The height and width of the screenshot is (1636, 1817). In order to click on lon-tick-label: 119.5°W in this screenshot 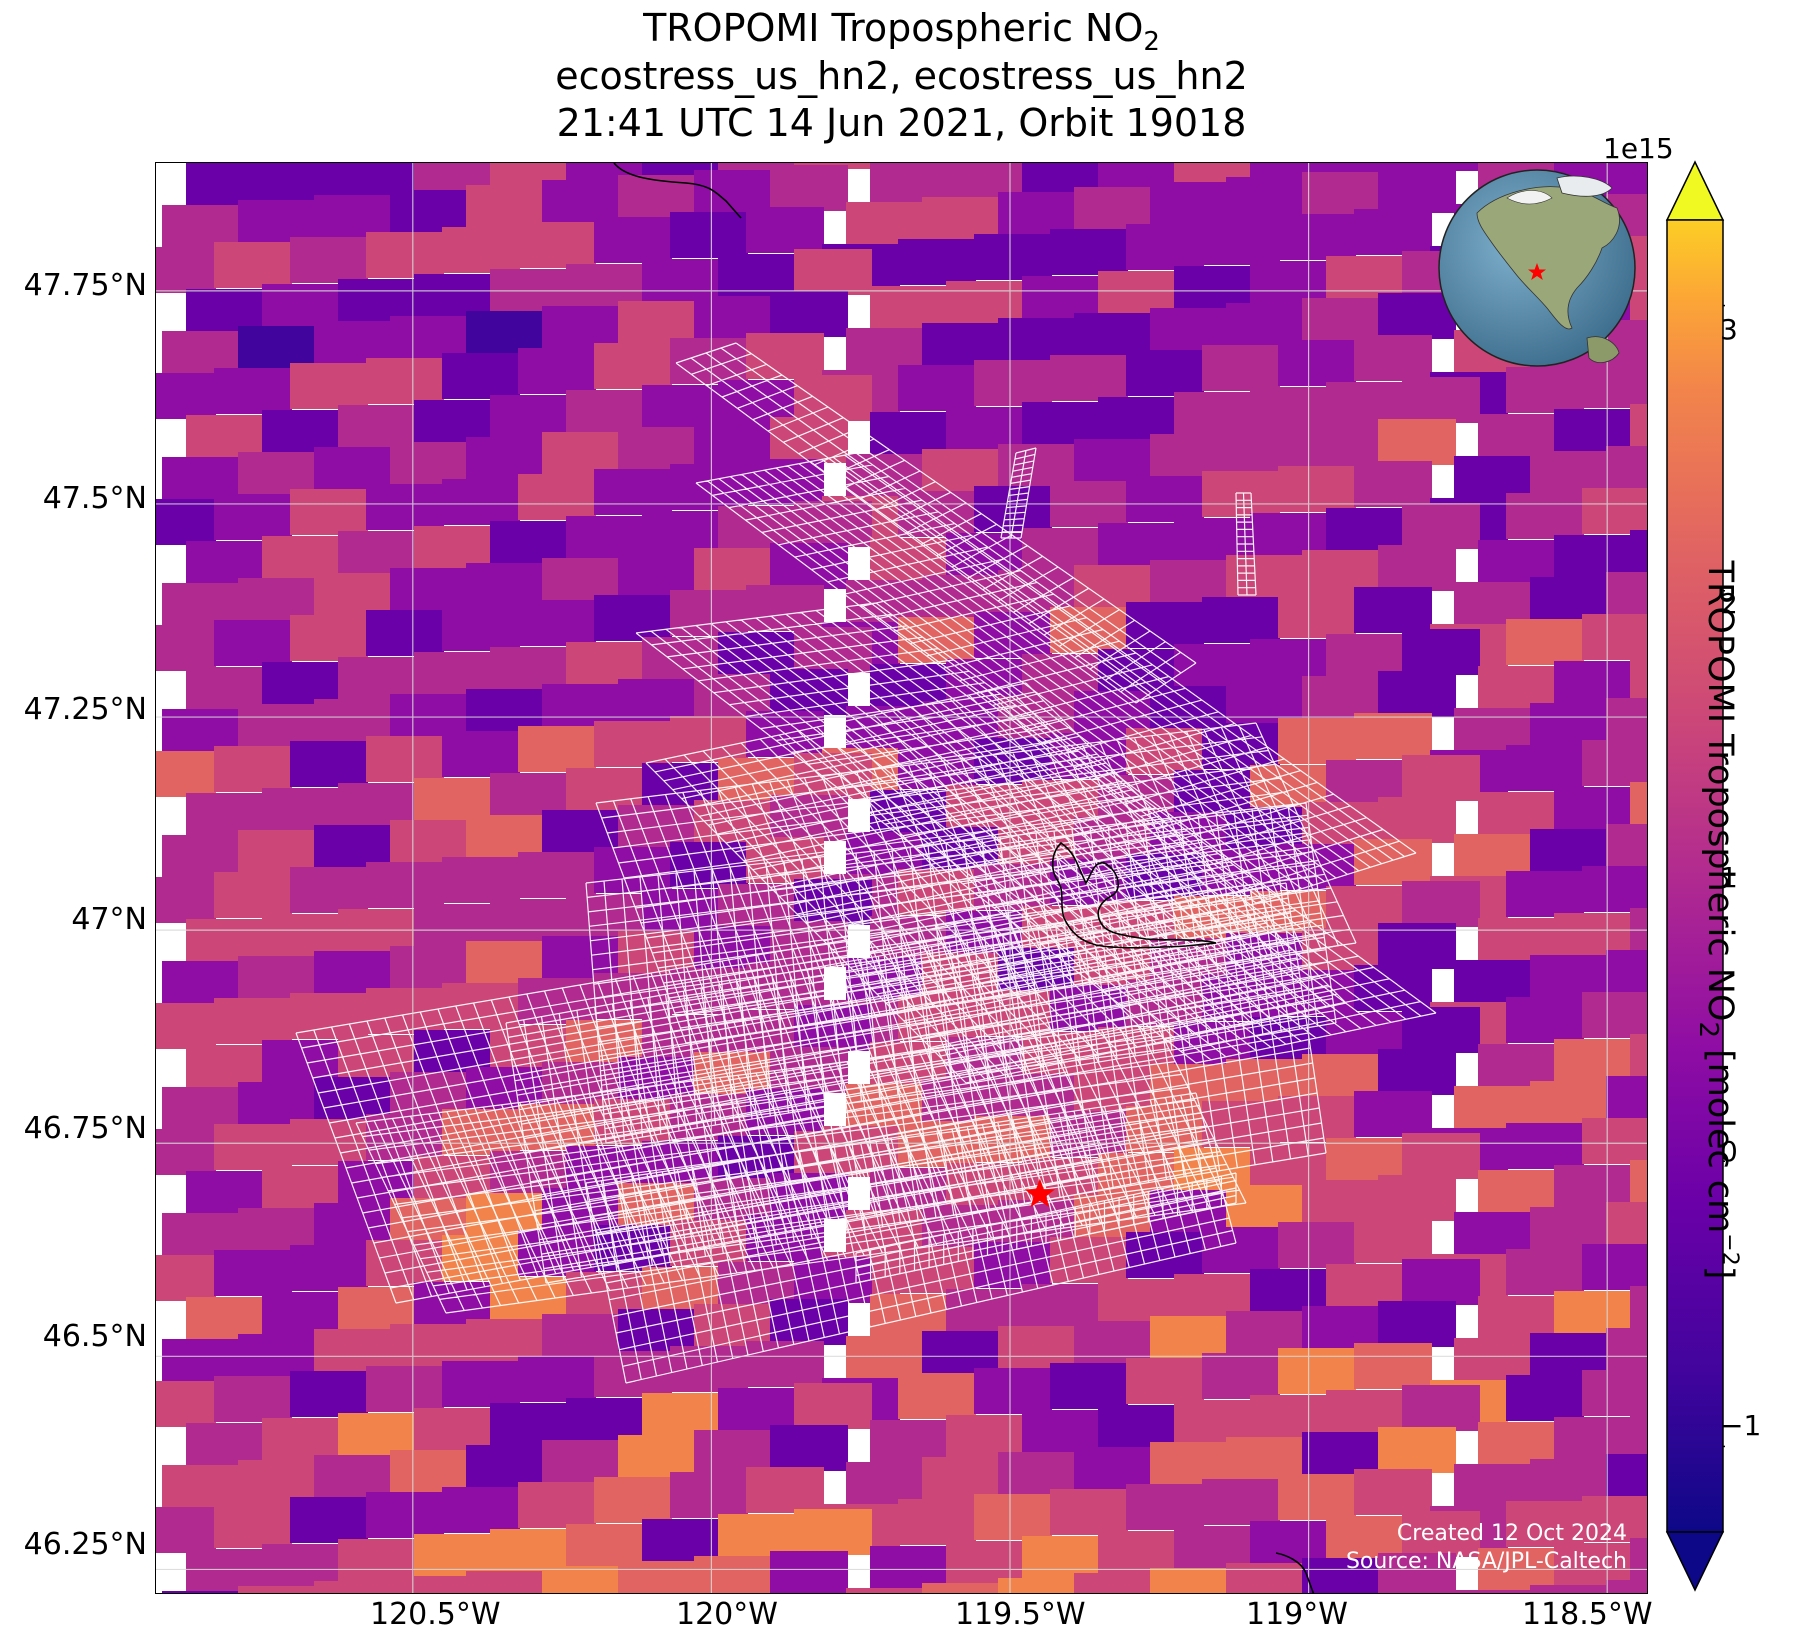, I will do `click(1020, 1614)`.